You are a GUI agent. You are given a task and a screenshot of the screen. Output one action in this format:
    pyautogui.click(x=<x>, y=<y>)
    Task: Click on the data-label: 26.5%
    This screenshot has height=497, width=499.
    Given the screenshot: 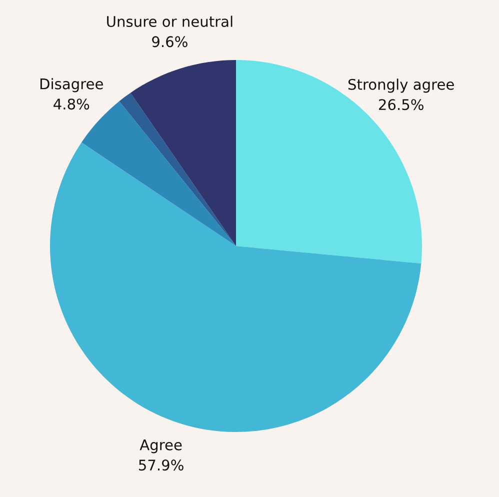 What is the action you would take?
    pyautogui.click(x=401, y=104)
    